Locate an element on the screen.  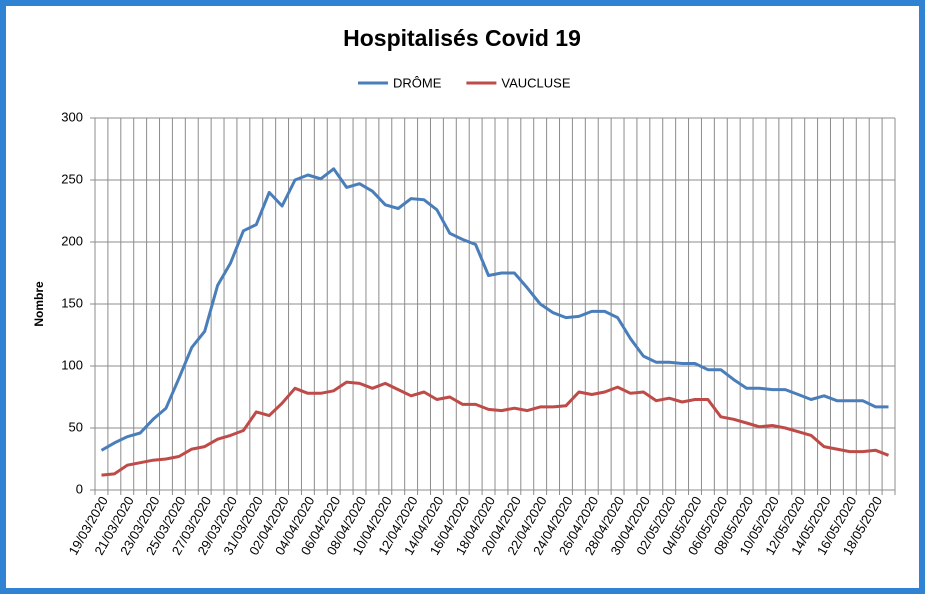
y-tick-label: 300 is located at coordinates (72, 116).